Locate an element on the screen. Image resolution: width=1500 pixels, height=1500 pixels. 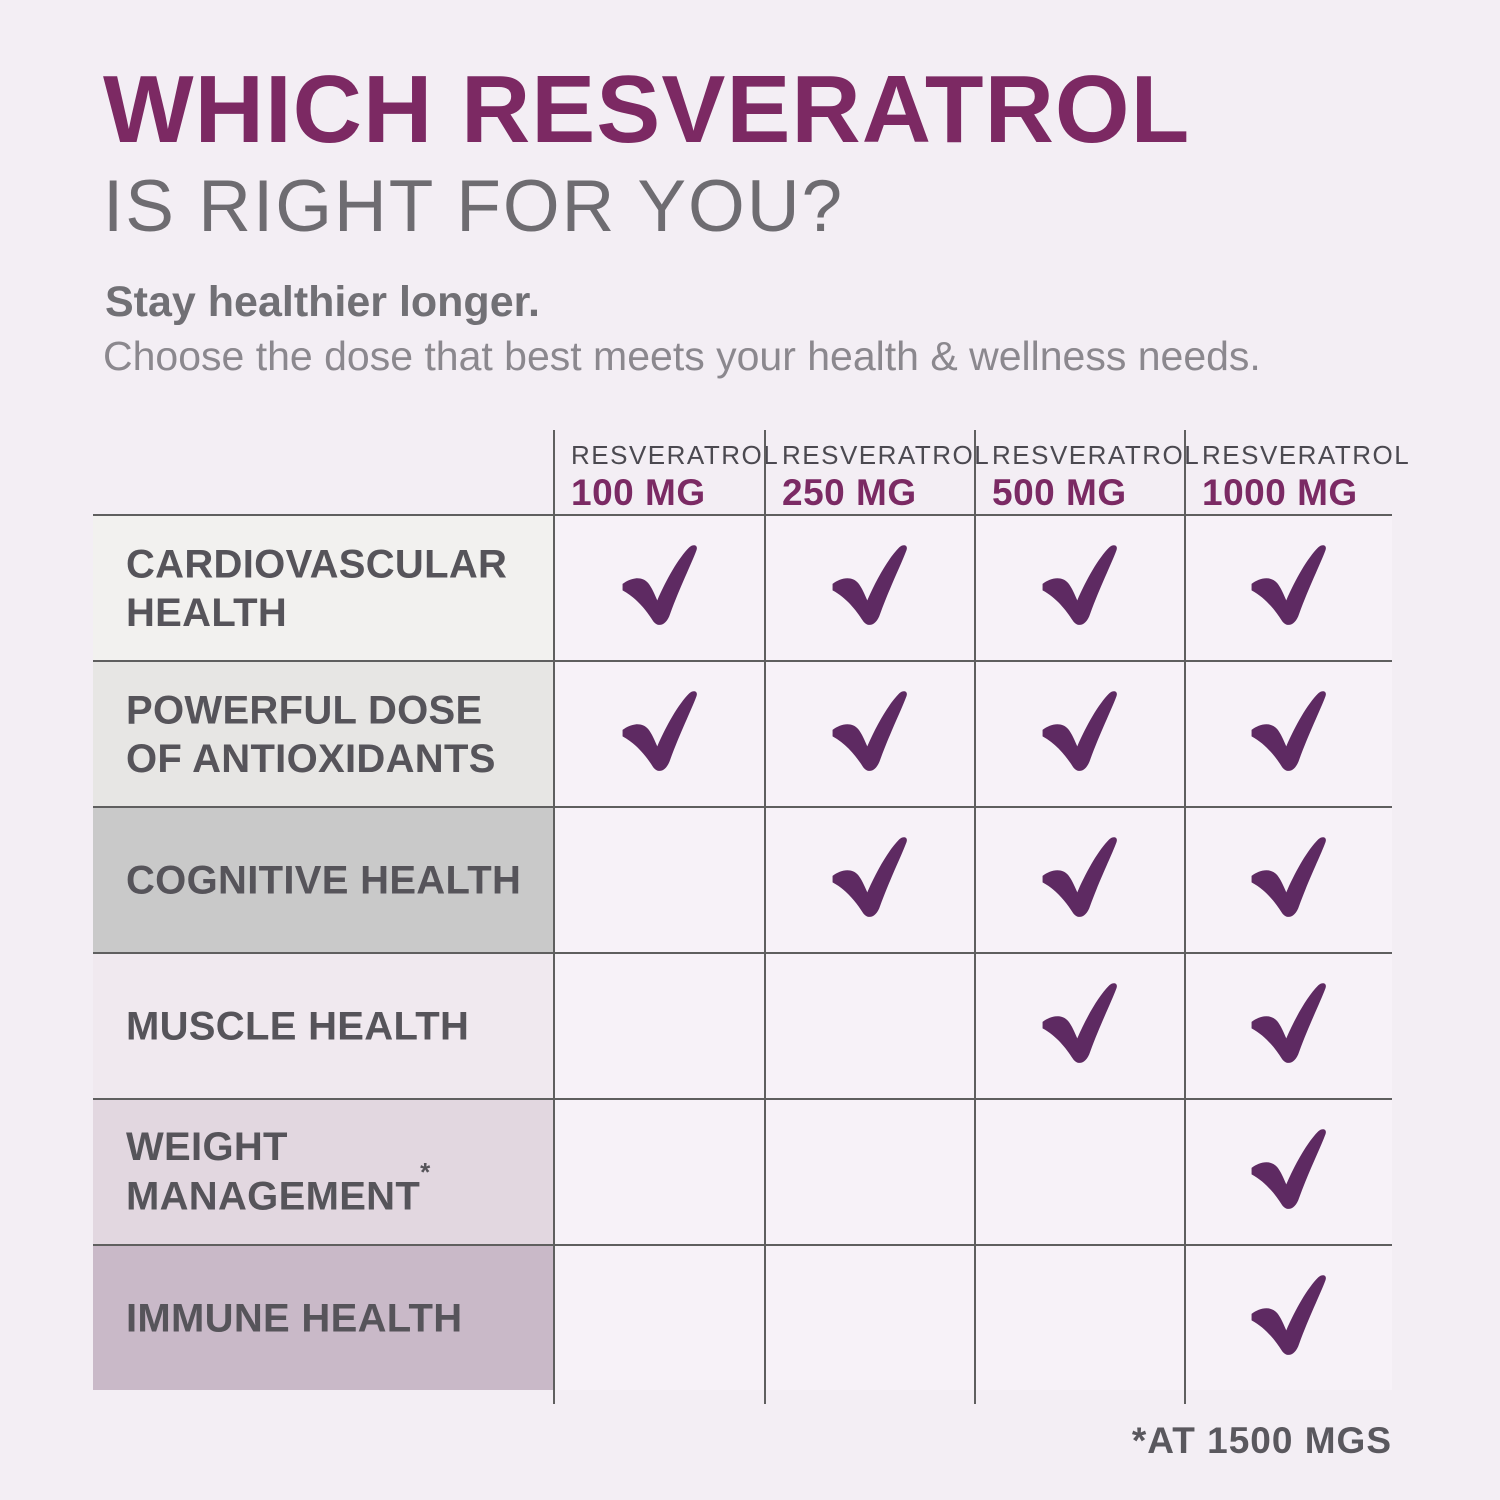
footnote: *AT 1500 MGS is located at coordinates (1261, 1440).